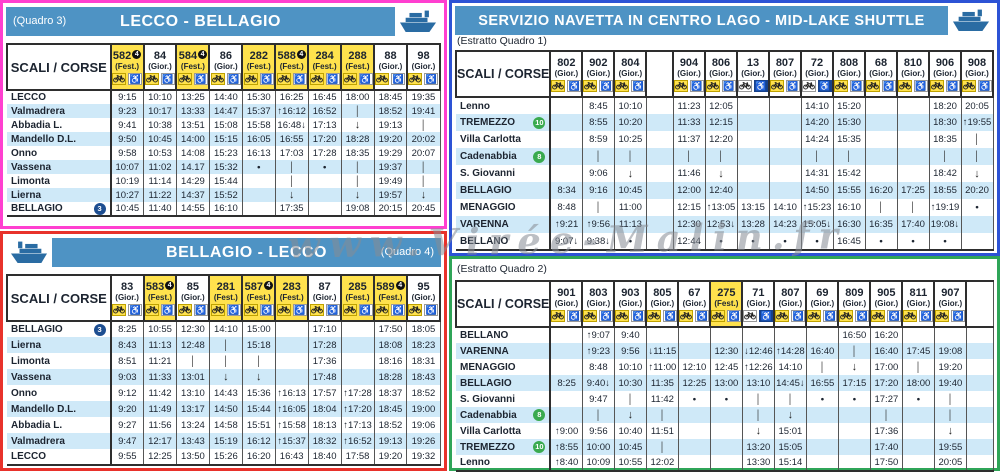 The image size is (1000, 472). I want to click on time-cell: 13:30, so click(758, 463).